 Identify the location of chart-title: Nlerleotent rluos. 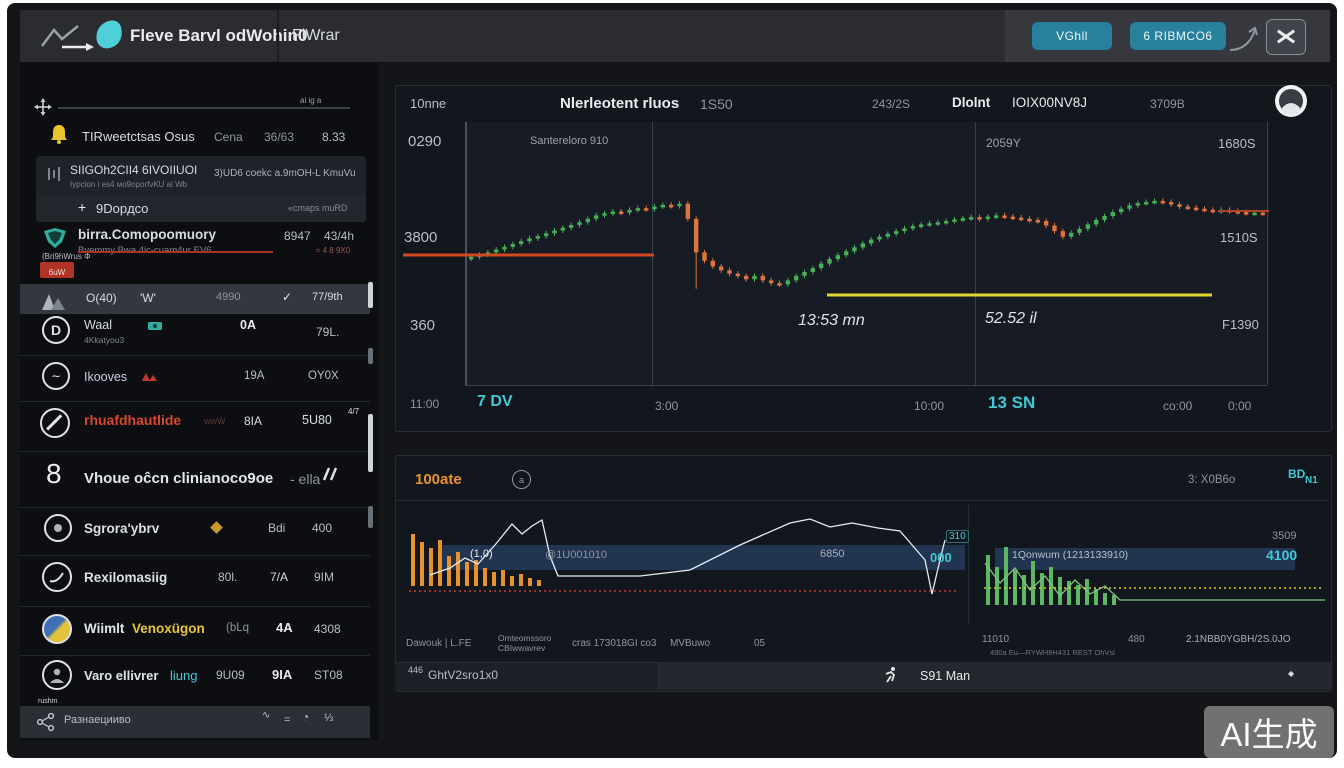
(620, 103).